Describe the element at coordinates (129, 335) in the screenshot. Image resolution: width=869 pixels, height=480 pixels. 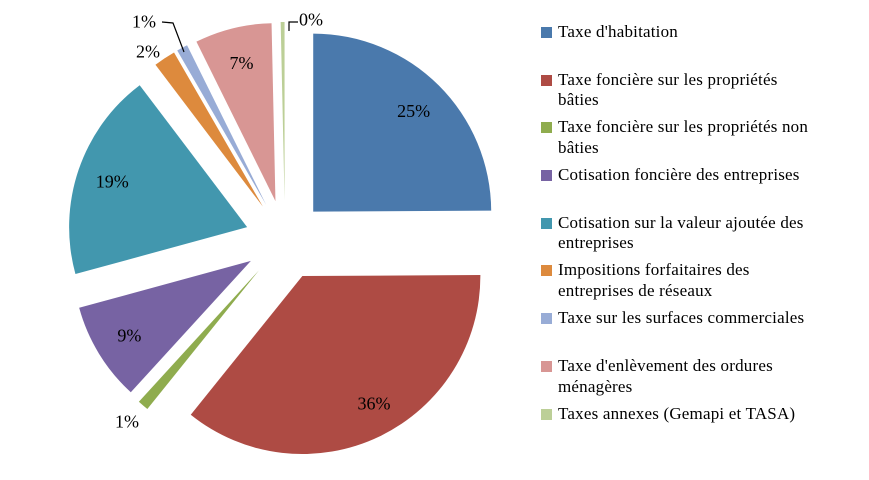
I see `pie-data-label: 9%` at that location.